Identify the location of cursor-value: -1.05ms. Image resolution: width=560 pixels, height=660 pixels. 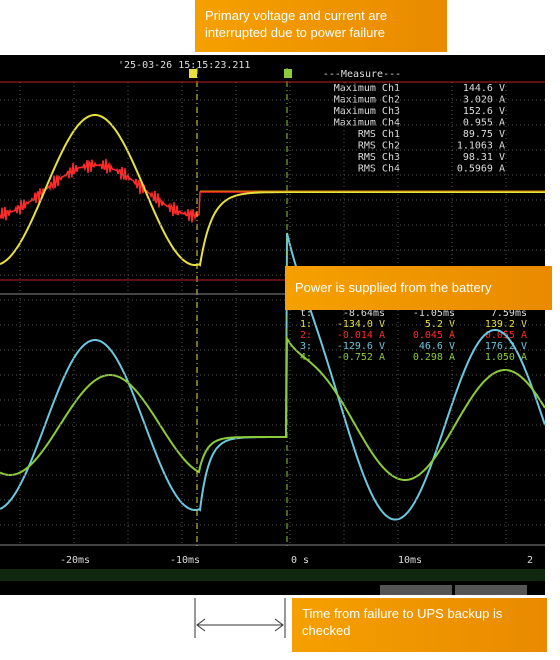
(434, 313).